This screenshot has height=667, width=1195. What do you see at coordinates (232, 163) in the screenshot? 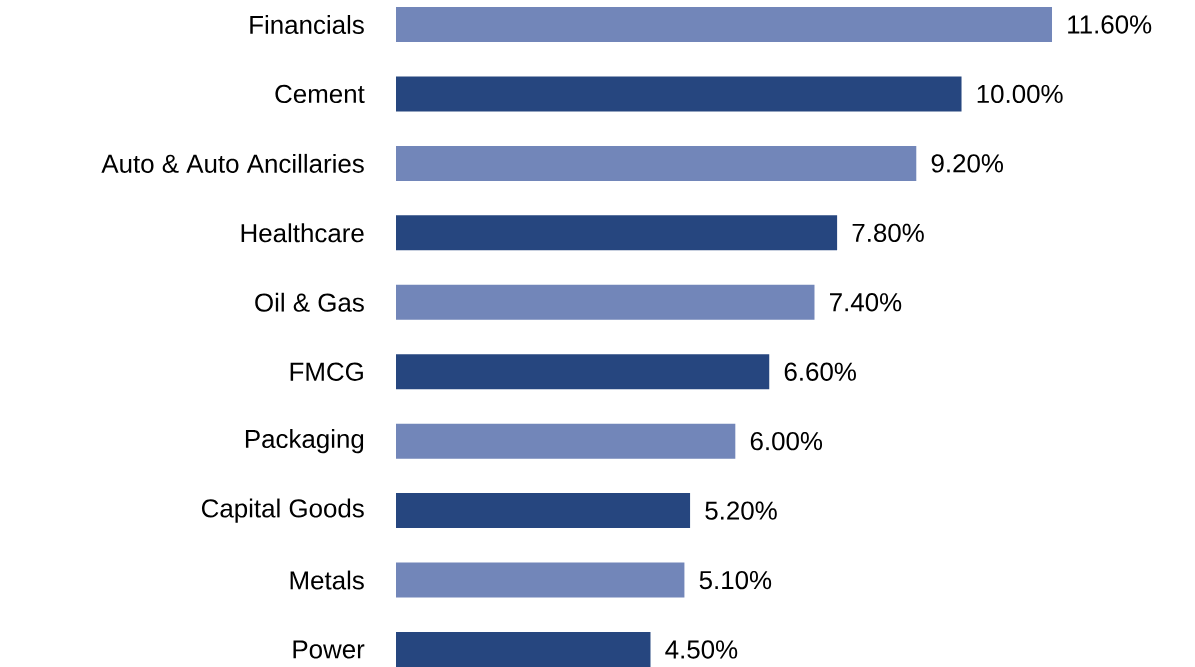
I see `y-tick-label: Auto & Auto Ancillaries` at bounding box center [232, 163].